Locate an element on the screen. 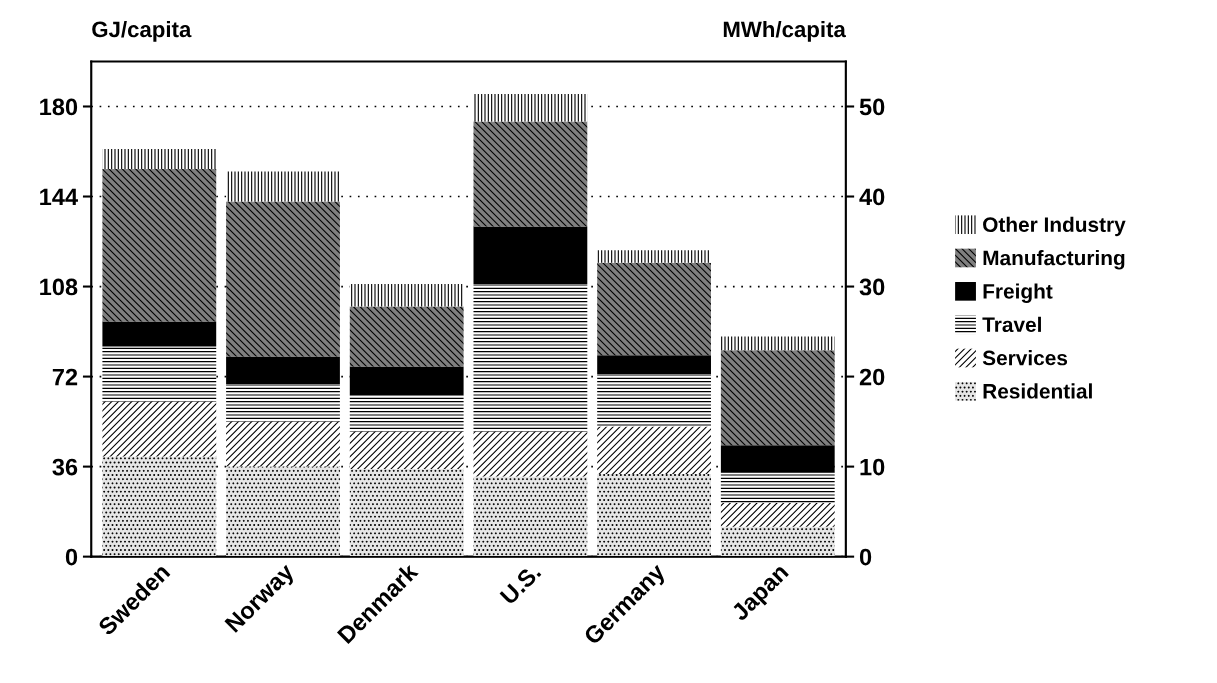 The image size is (1217, 683). y2-tick-label: 40 is located at coordinates (872, 197).